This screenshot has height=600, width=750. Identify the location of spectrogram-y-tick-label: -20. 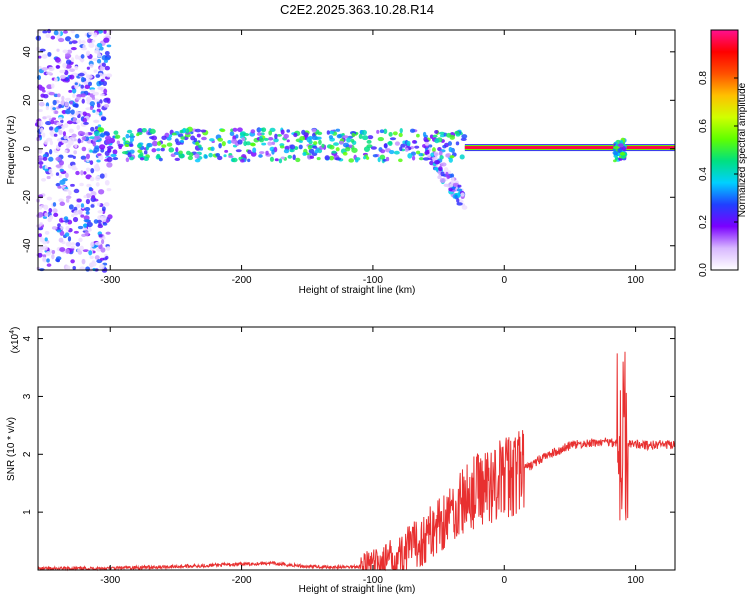
(27, 197).